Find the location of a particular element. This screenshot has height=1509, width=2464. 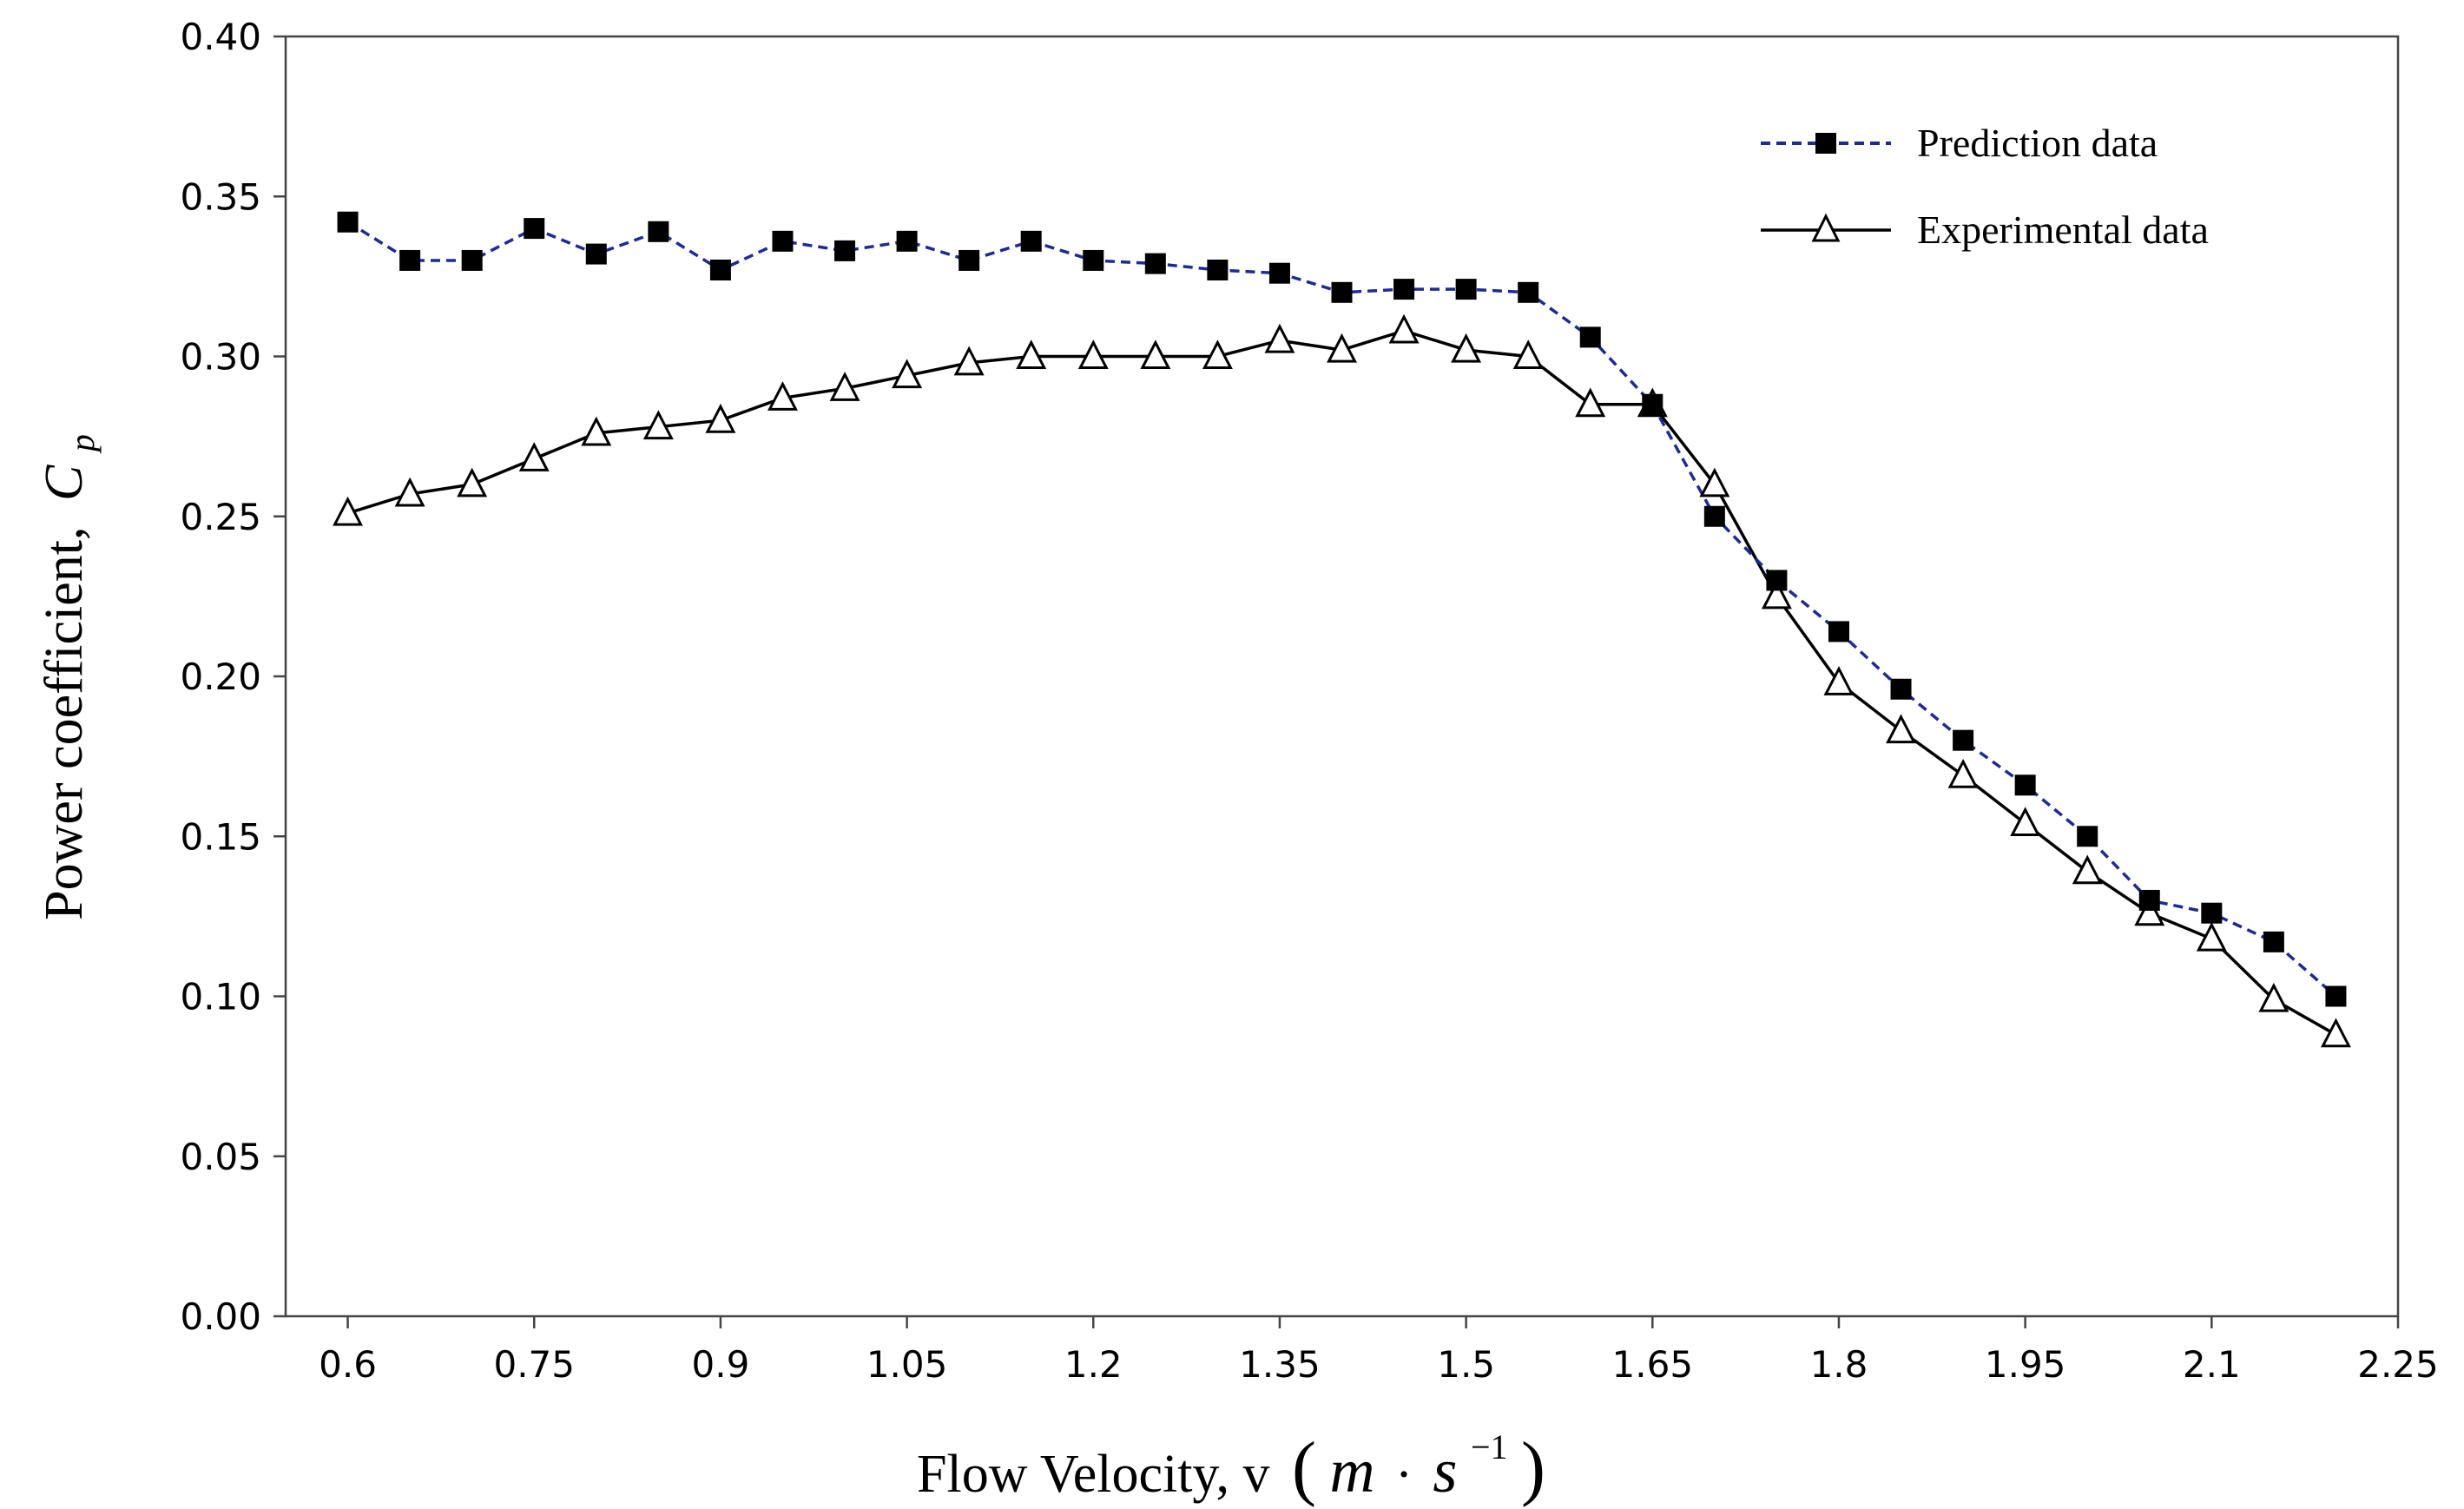

y-tick-label: 0.15 is located at coordinates (220, 837).